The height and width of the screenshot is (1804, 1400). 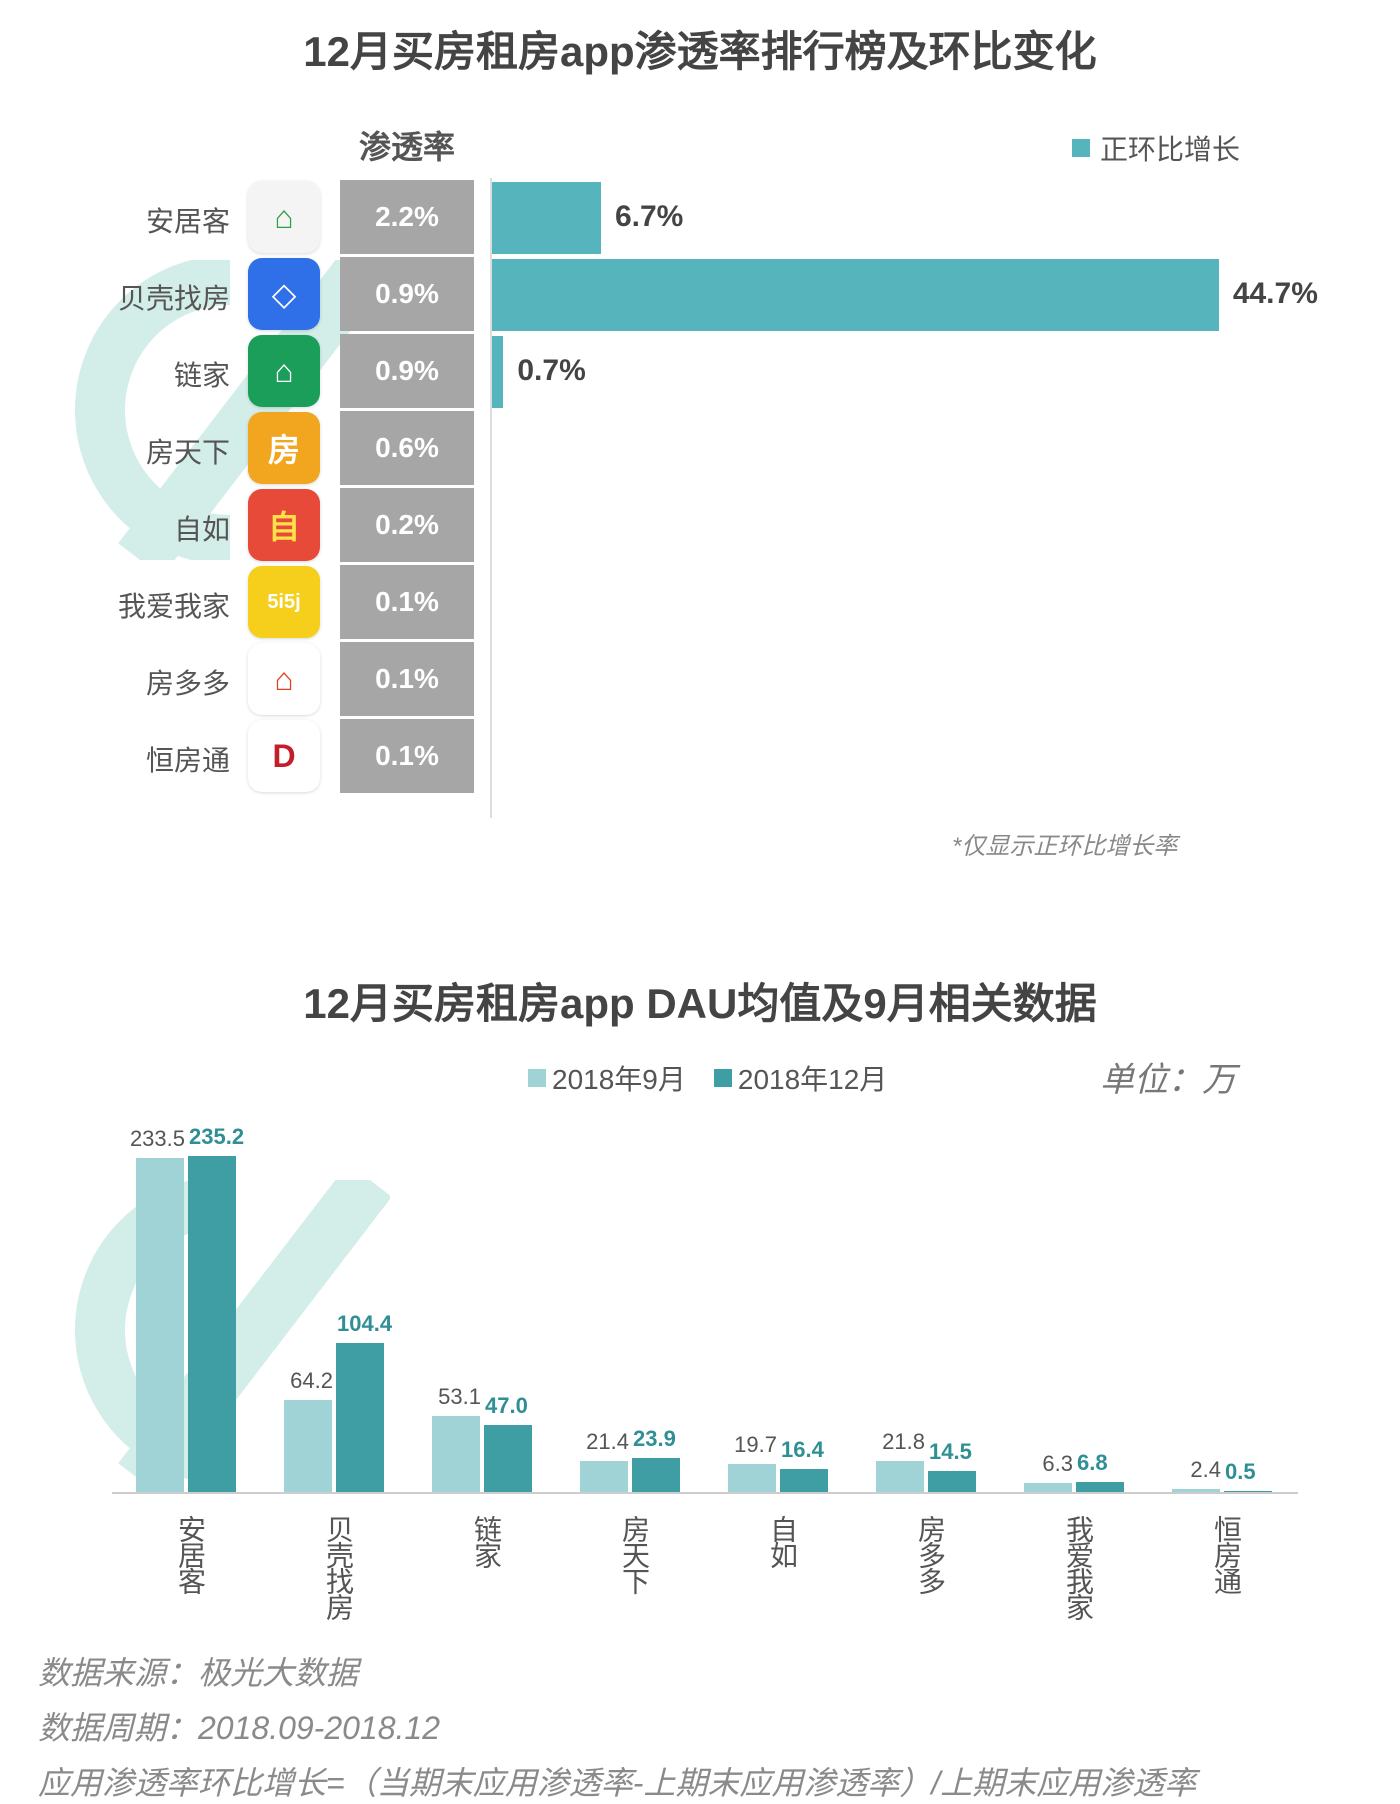 I want to click on data-label: 14.5, so click(x=950, y=1452).